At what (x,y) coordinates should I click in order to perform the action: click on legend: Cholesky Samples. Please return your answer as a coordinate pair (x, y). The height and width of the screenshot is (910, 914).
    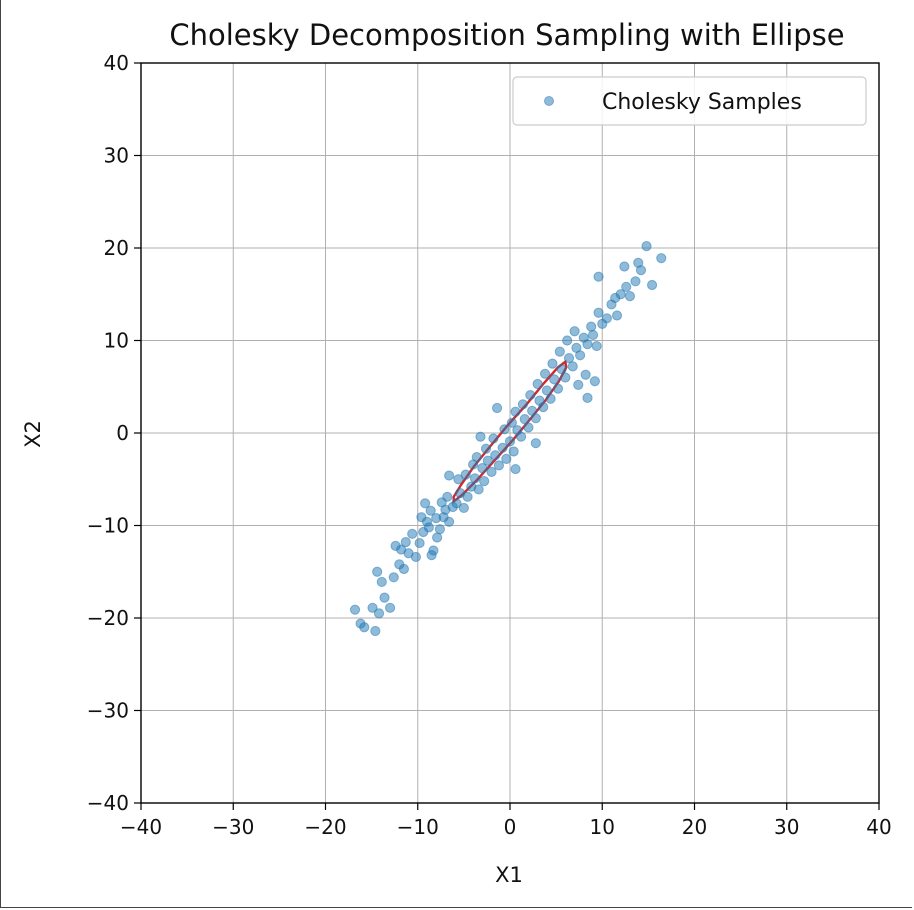
    Looking at the image, I should click on (689, 101).